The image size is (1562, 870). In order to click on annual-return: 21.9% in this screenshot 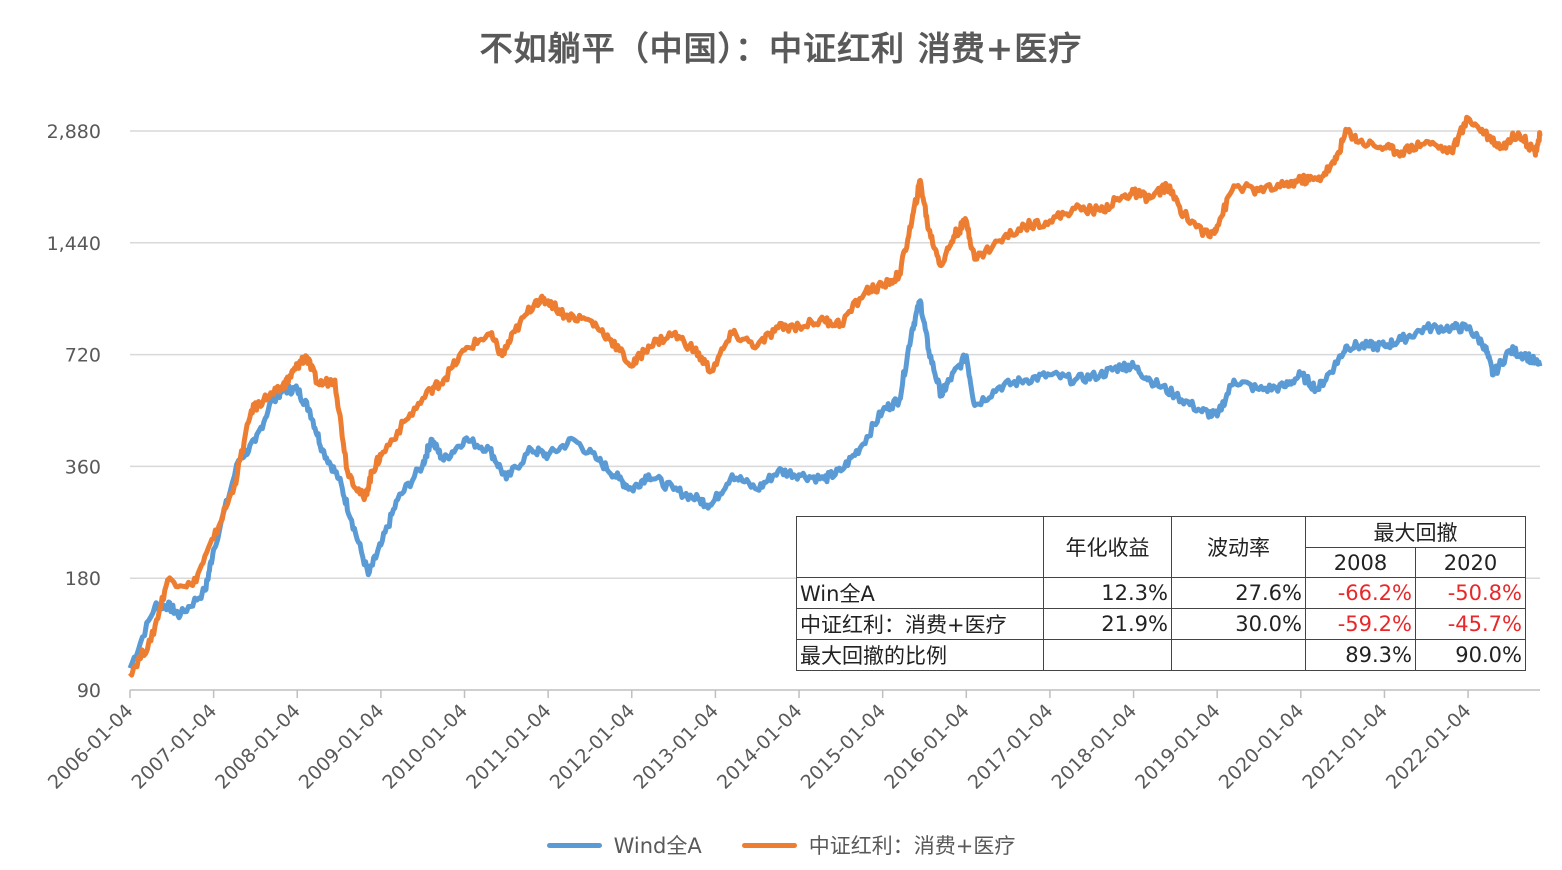, I will do `click(1107, 624)`.